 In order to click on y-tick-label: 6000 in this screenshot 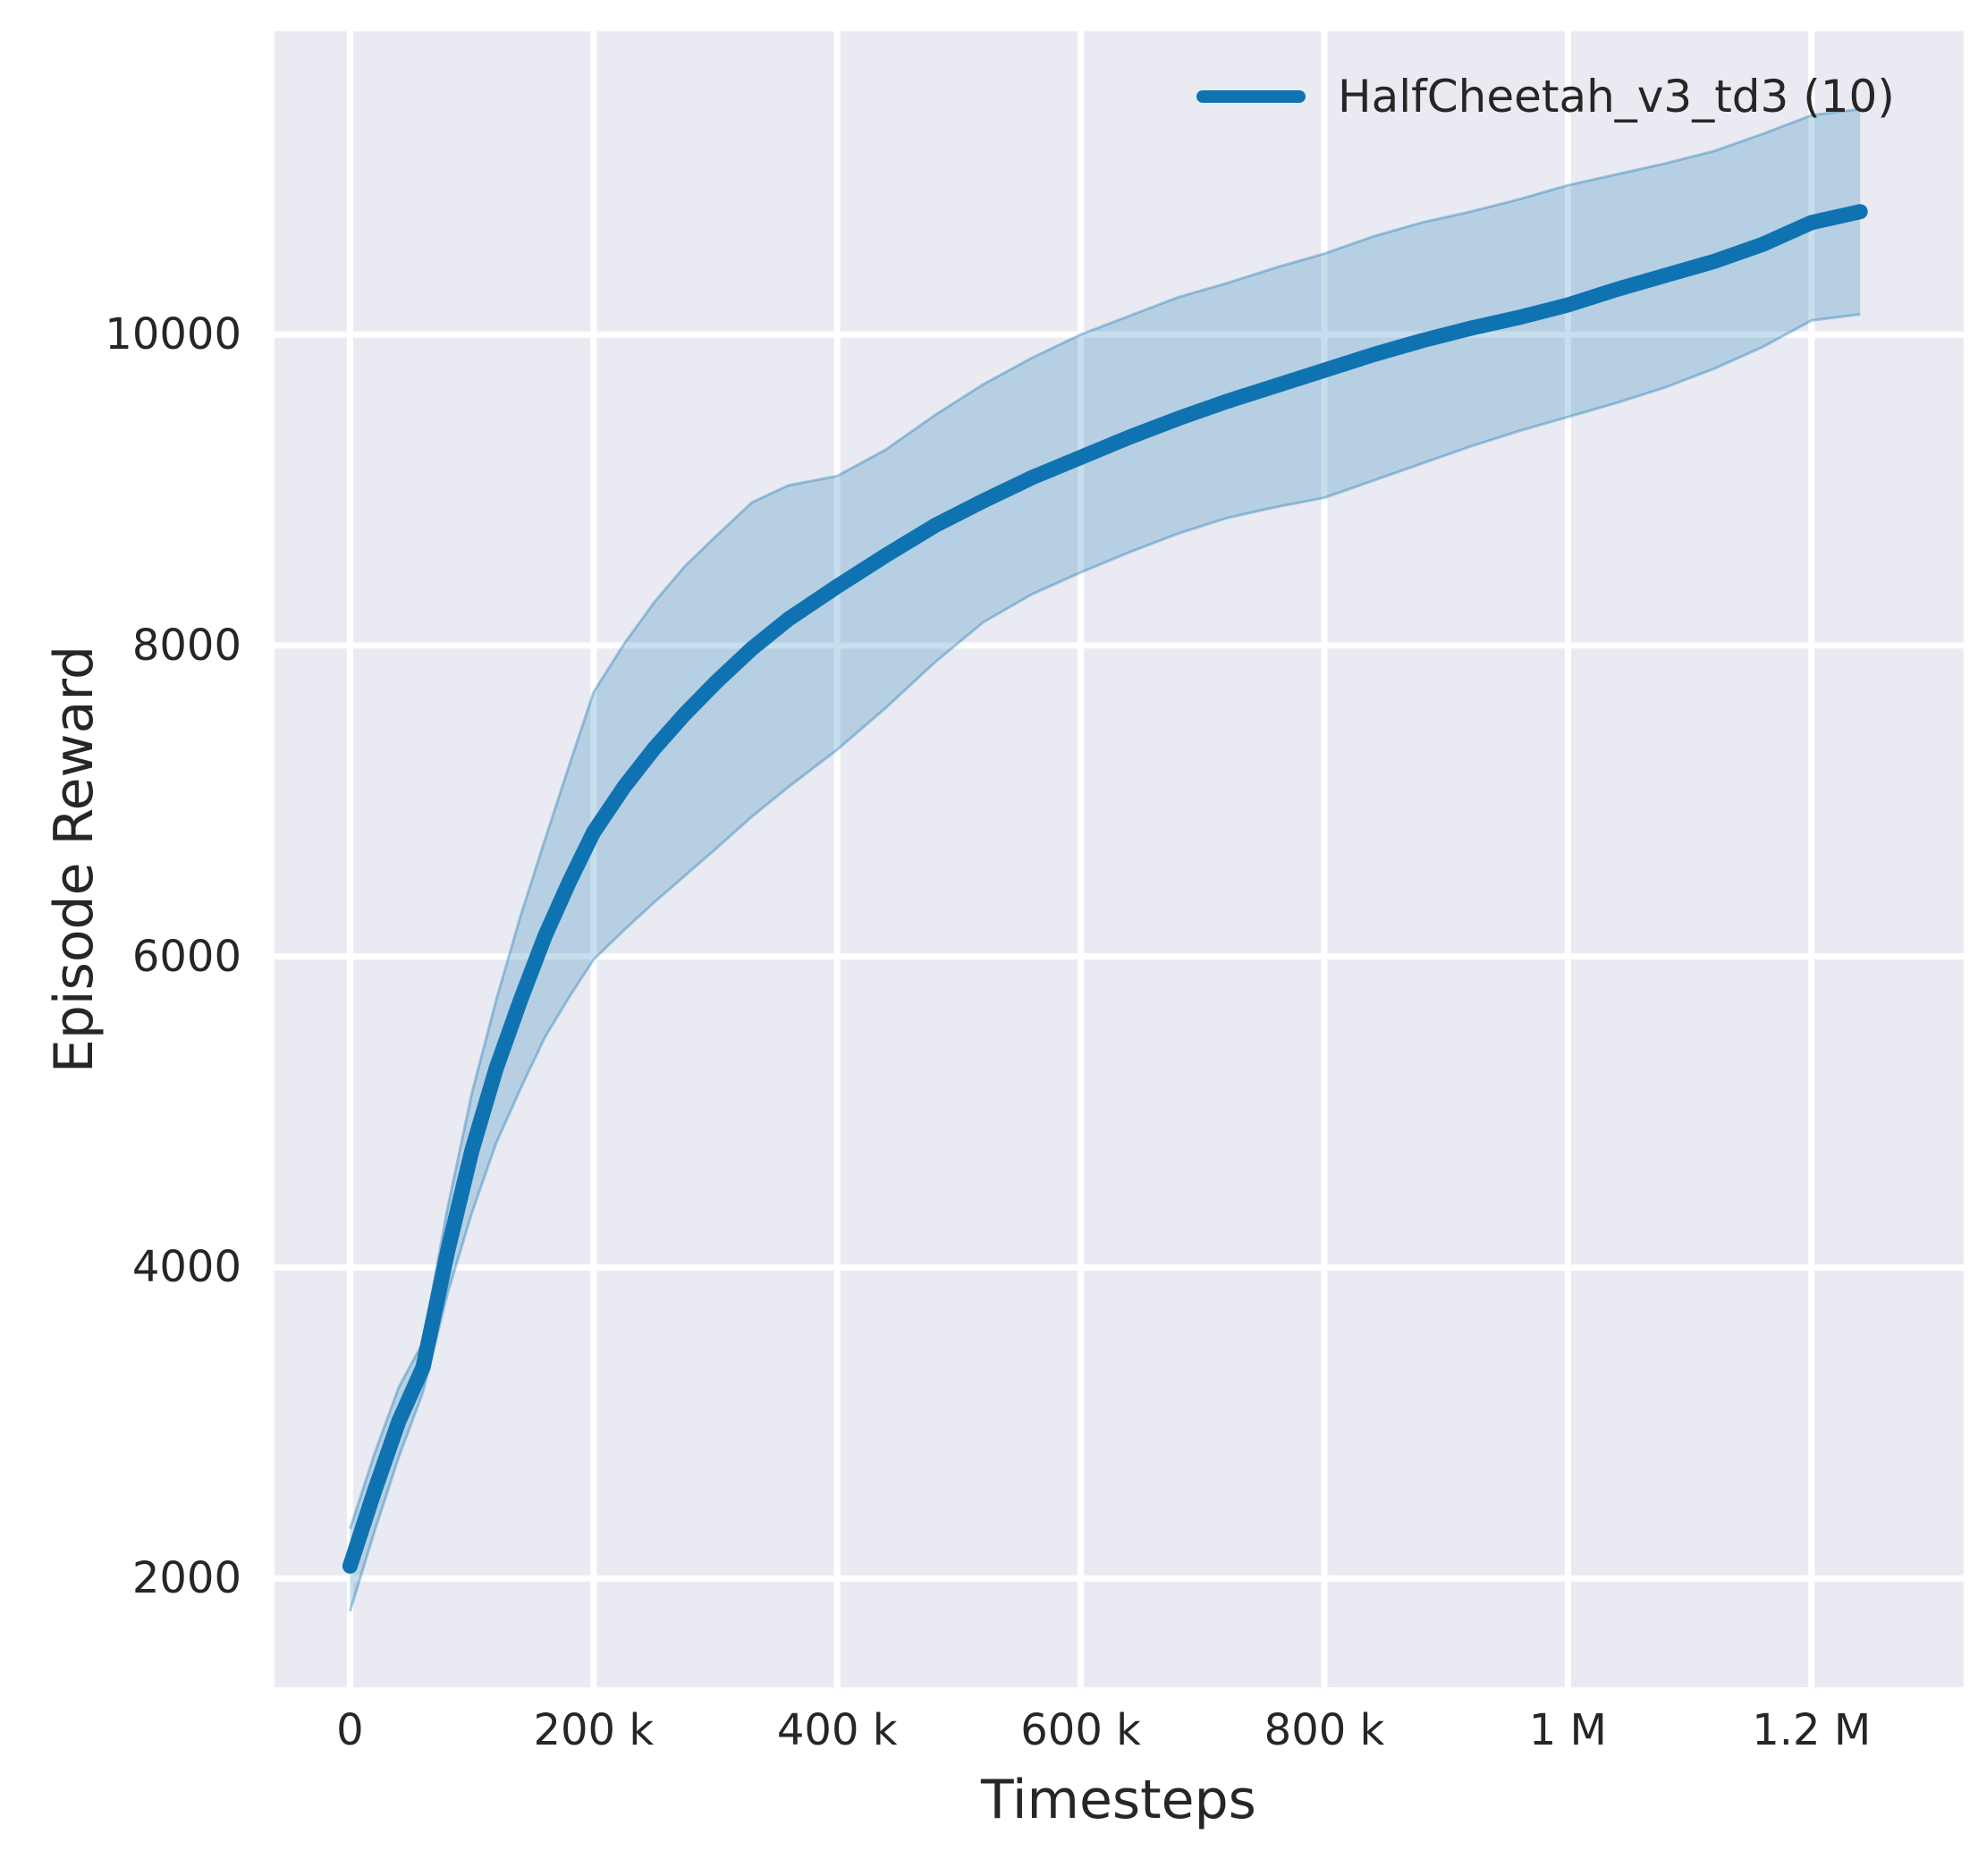, I will do `click(186, 957)`.